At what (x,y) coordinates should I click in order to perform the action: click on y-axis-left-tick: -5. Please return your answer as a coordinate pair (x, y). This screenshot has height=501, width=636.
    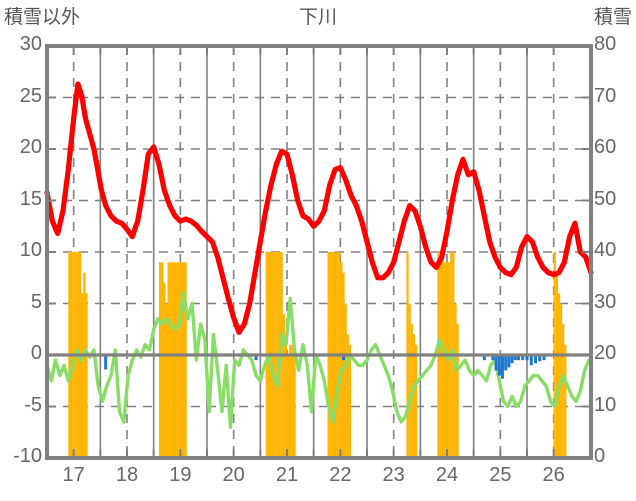
    Looking at the image, I should click on (33, 404).